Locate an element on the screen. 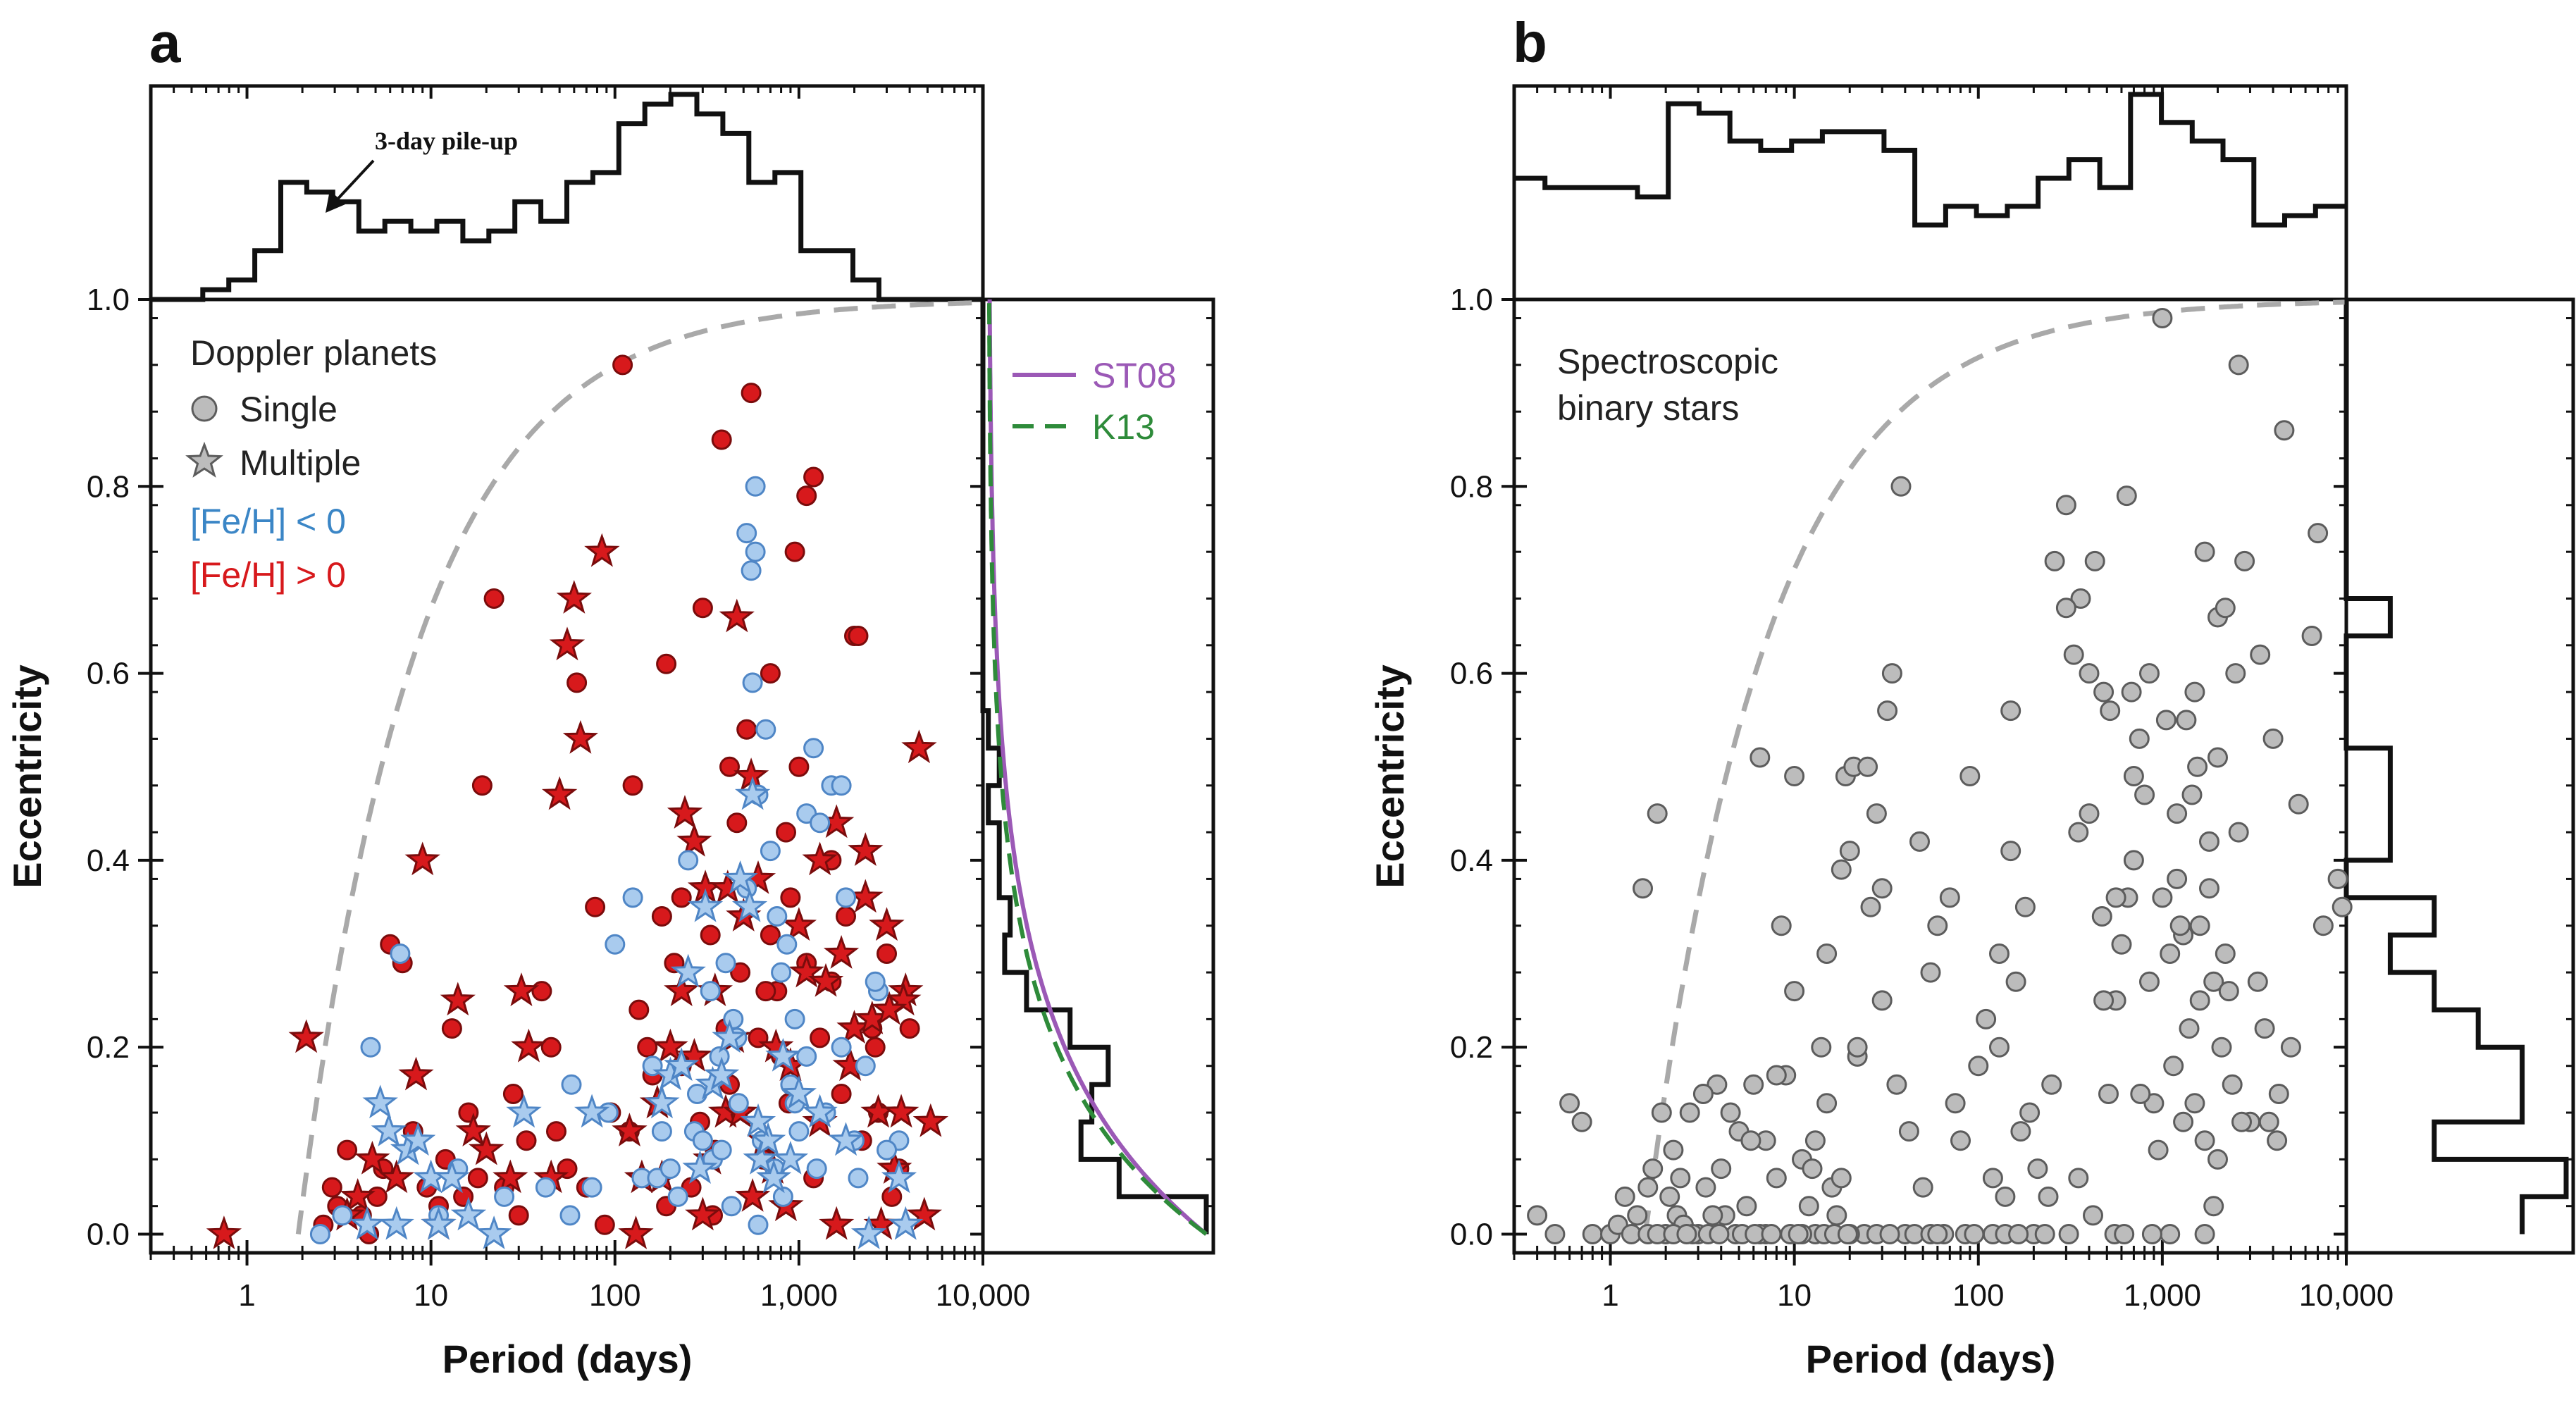  x-tick-label: 10 is located at coordinates (1794, 1295).